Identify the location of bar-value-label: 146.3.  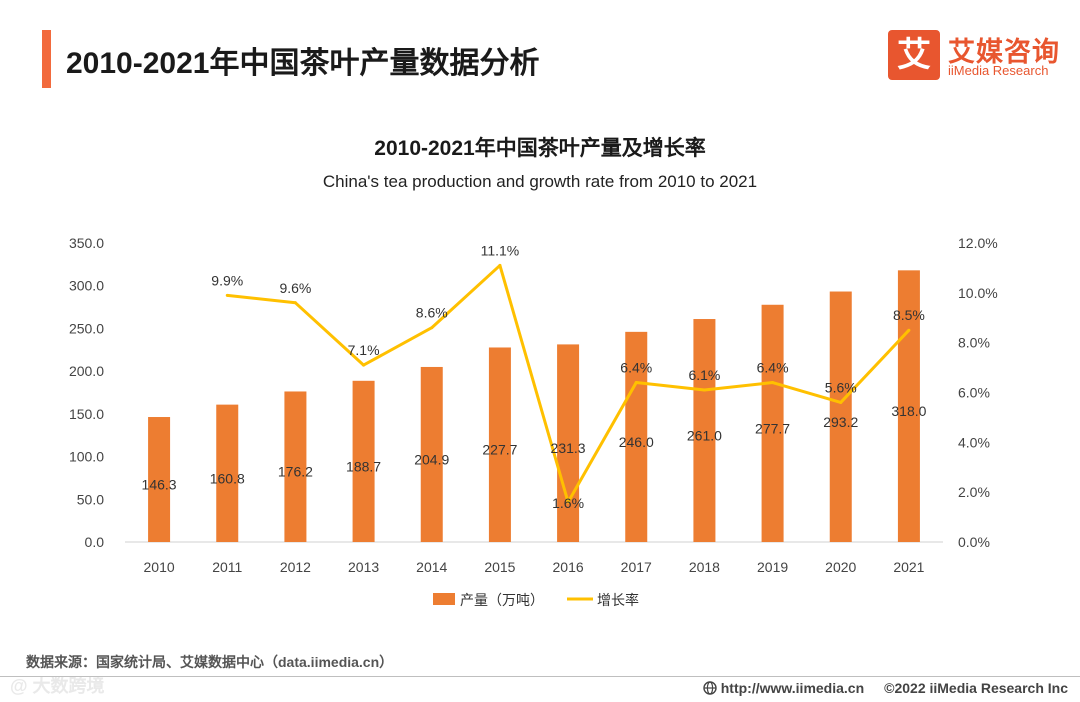
(159, 485).